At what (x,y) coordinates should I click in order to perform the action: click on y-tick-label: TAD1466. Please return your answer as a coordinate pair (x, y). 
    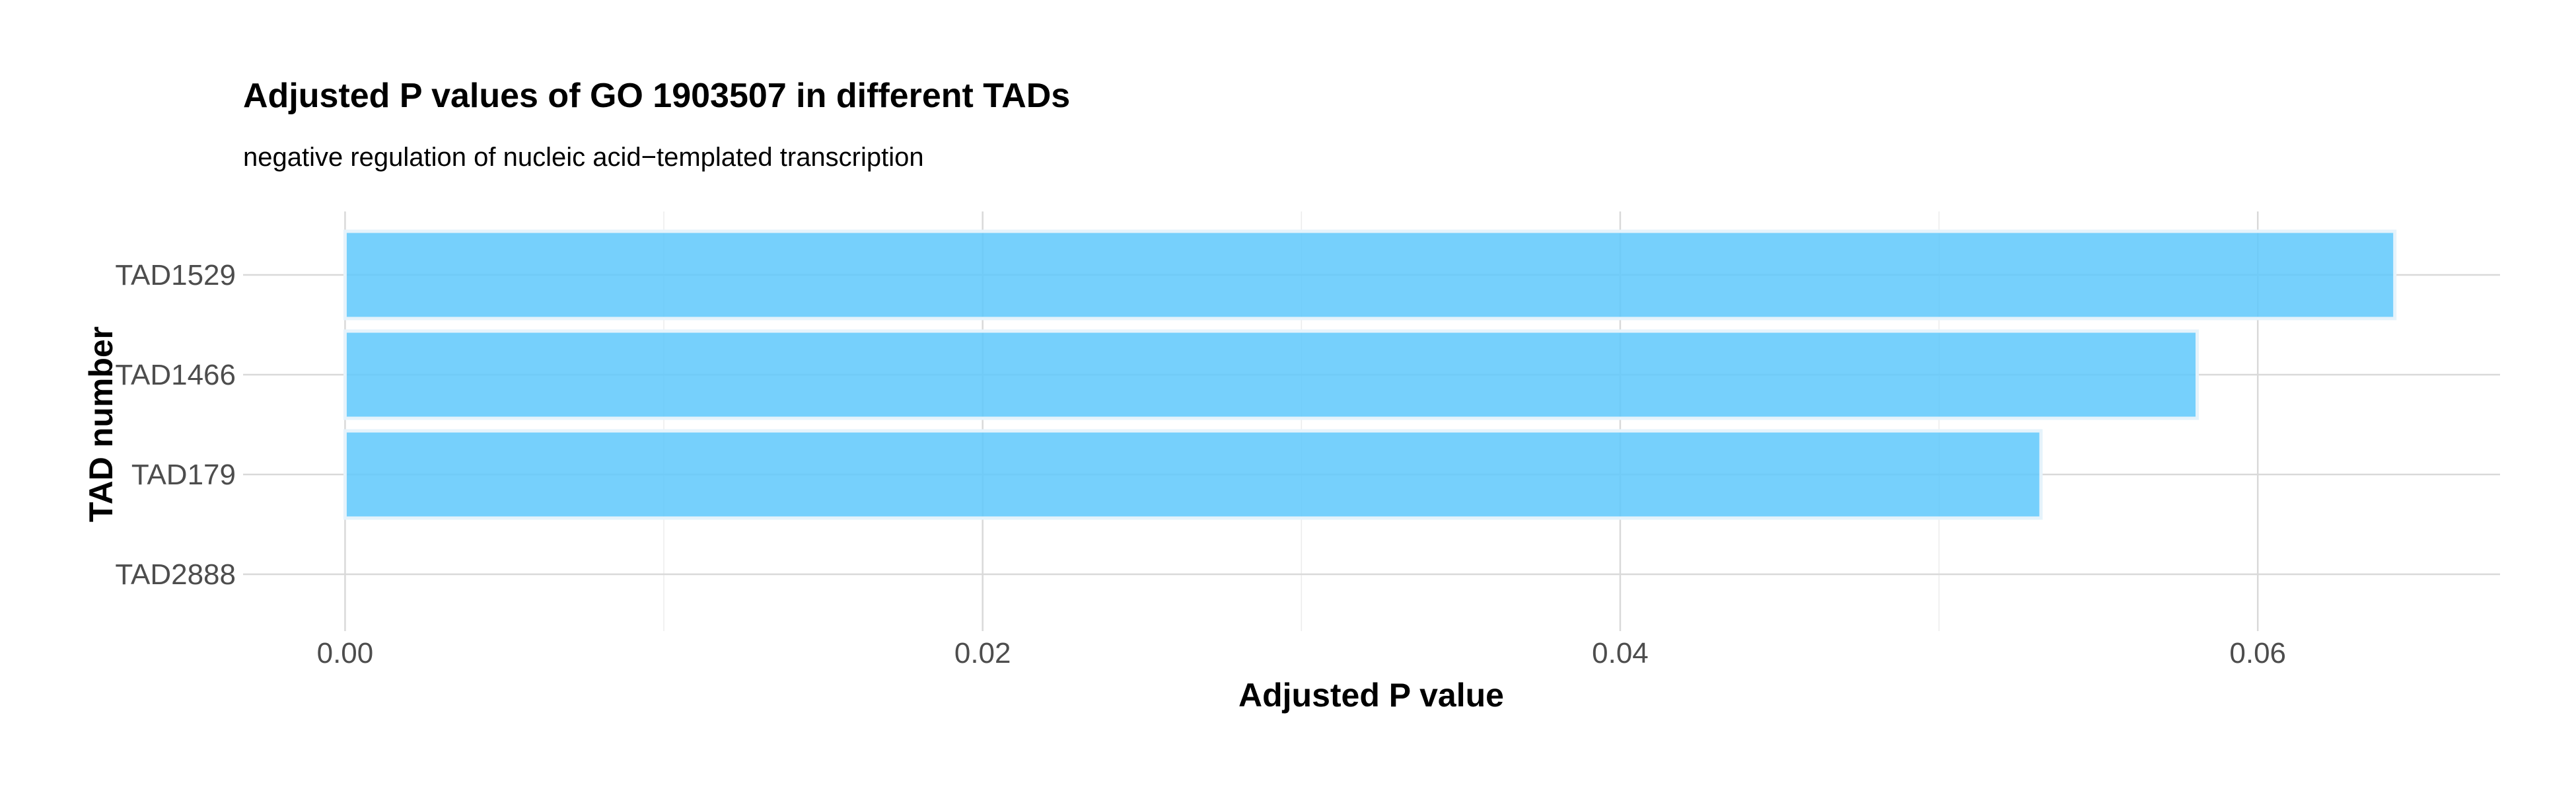
    Looking at the image, I should click on (175, 375).